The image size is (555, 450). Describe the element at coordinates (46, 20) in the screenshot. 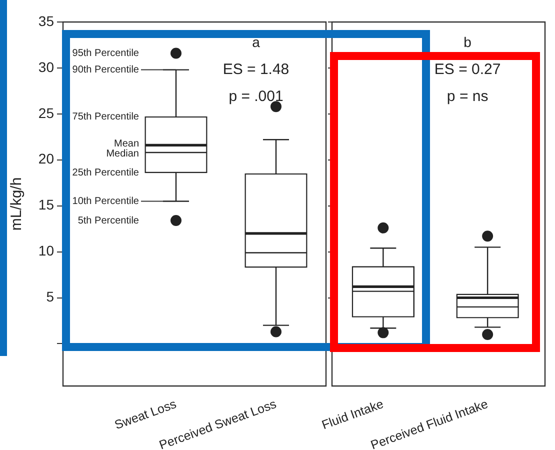

I see `y-tick-label: 35` at that location.